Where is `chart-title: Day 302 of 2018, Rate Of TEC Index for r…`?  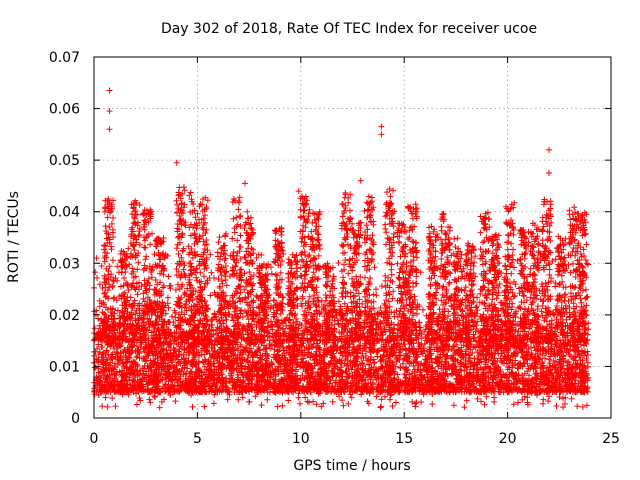 chart-title: Day 302 of 2018, Rate Of TEC Index for r… is located at coordinates (349, 29).